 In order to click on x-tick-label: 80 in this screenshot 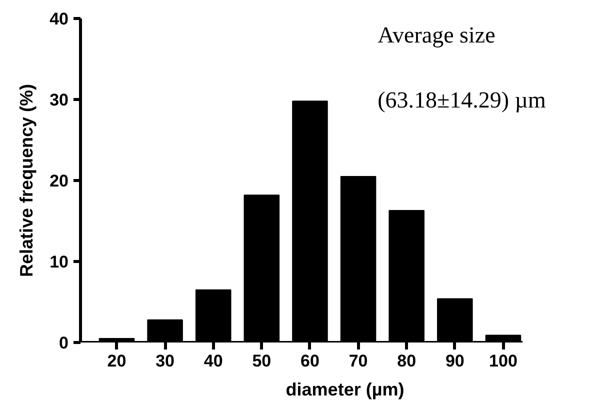, I will do `click(406, 361)`.